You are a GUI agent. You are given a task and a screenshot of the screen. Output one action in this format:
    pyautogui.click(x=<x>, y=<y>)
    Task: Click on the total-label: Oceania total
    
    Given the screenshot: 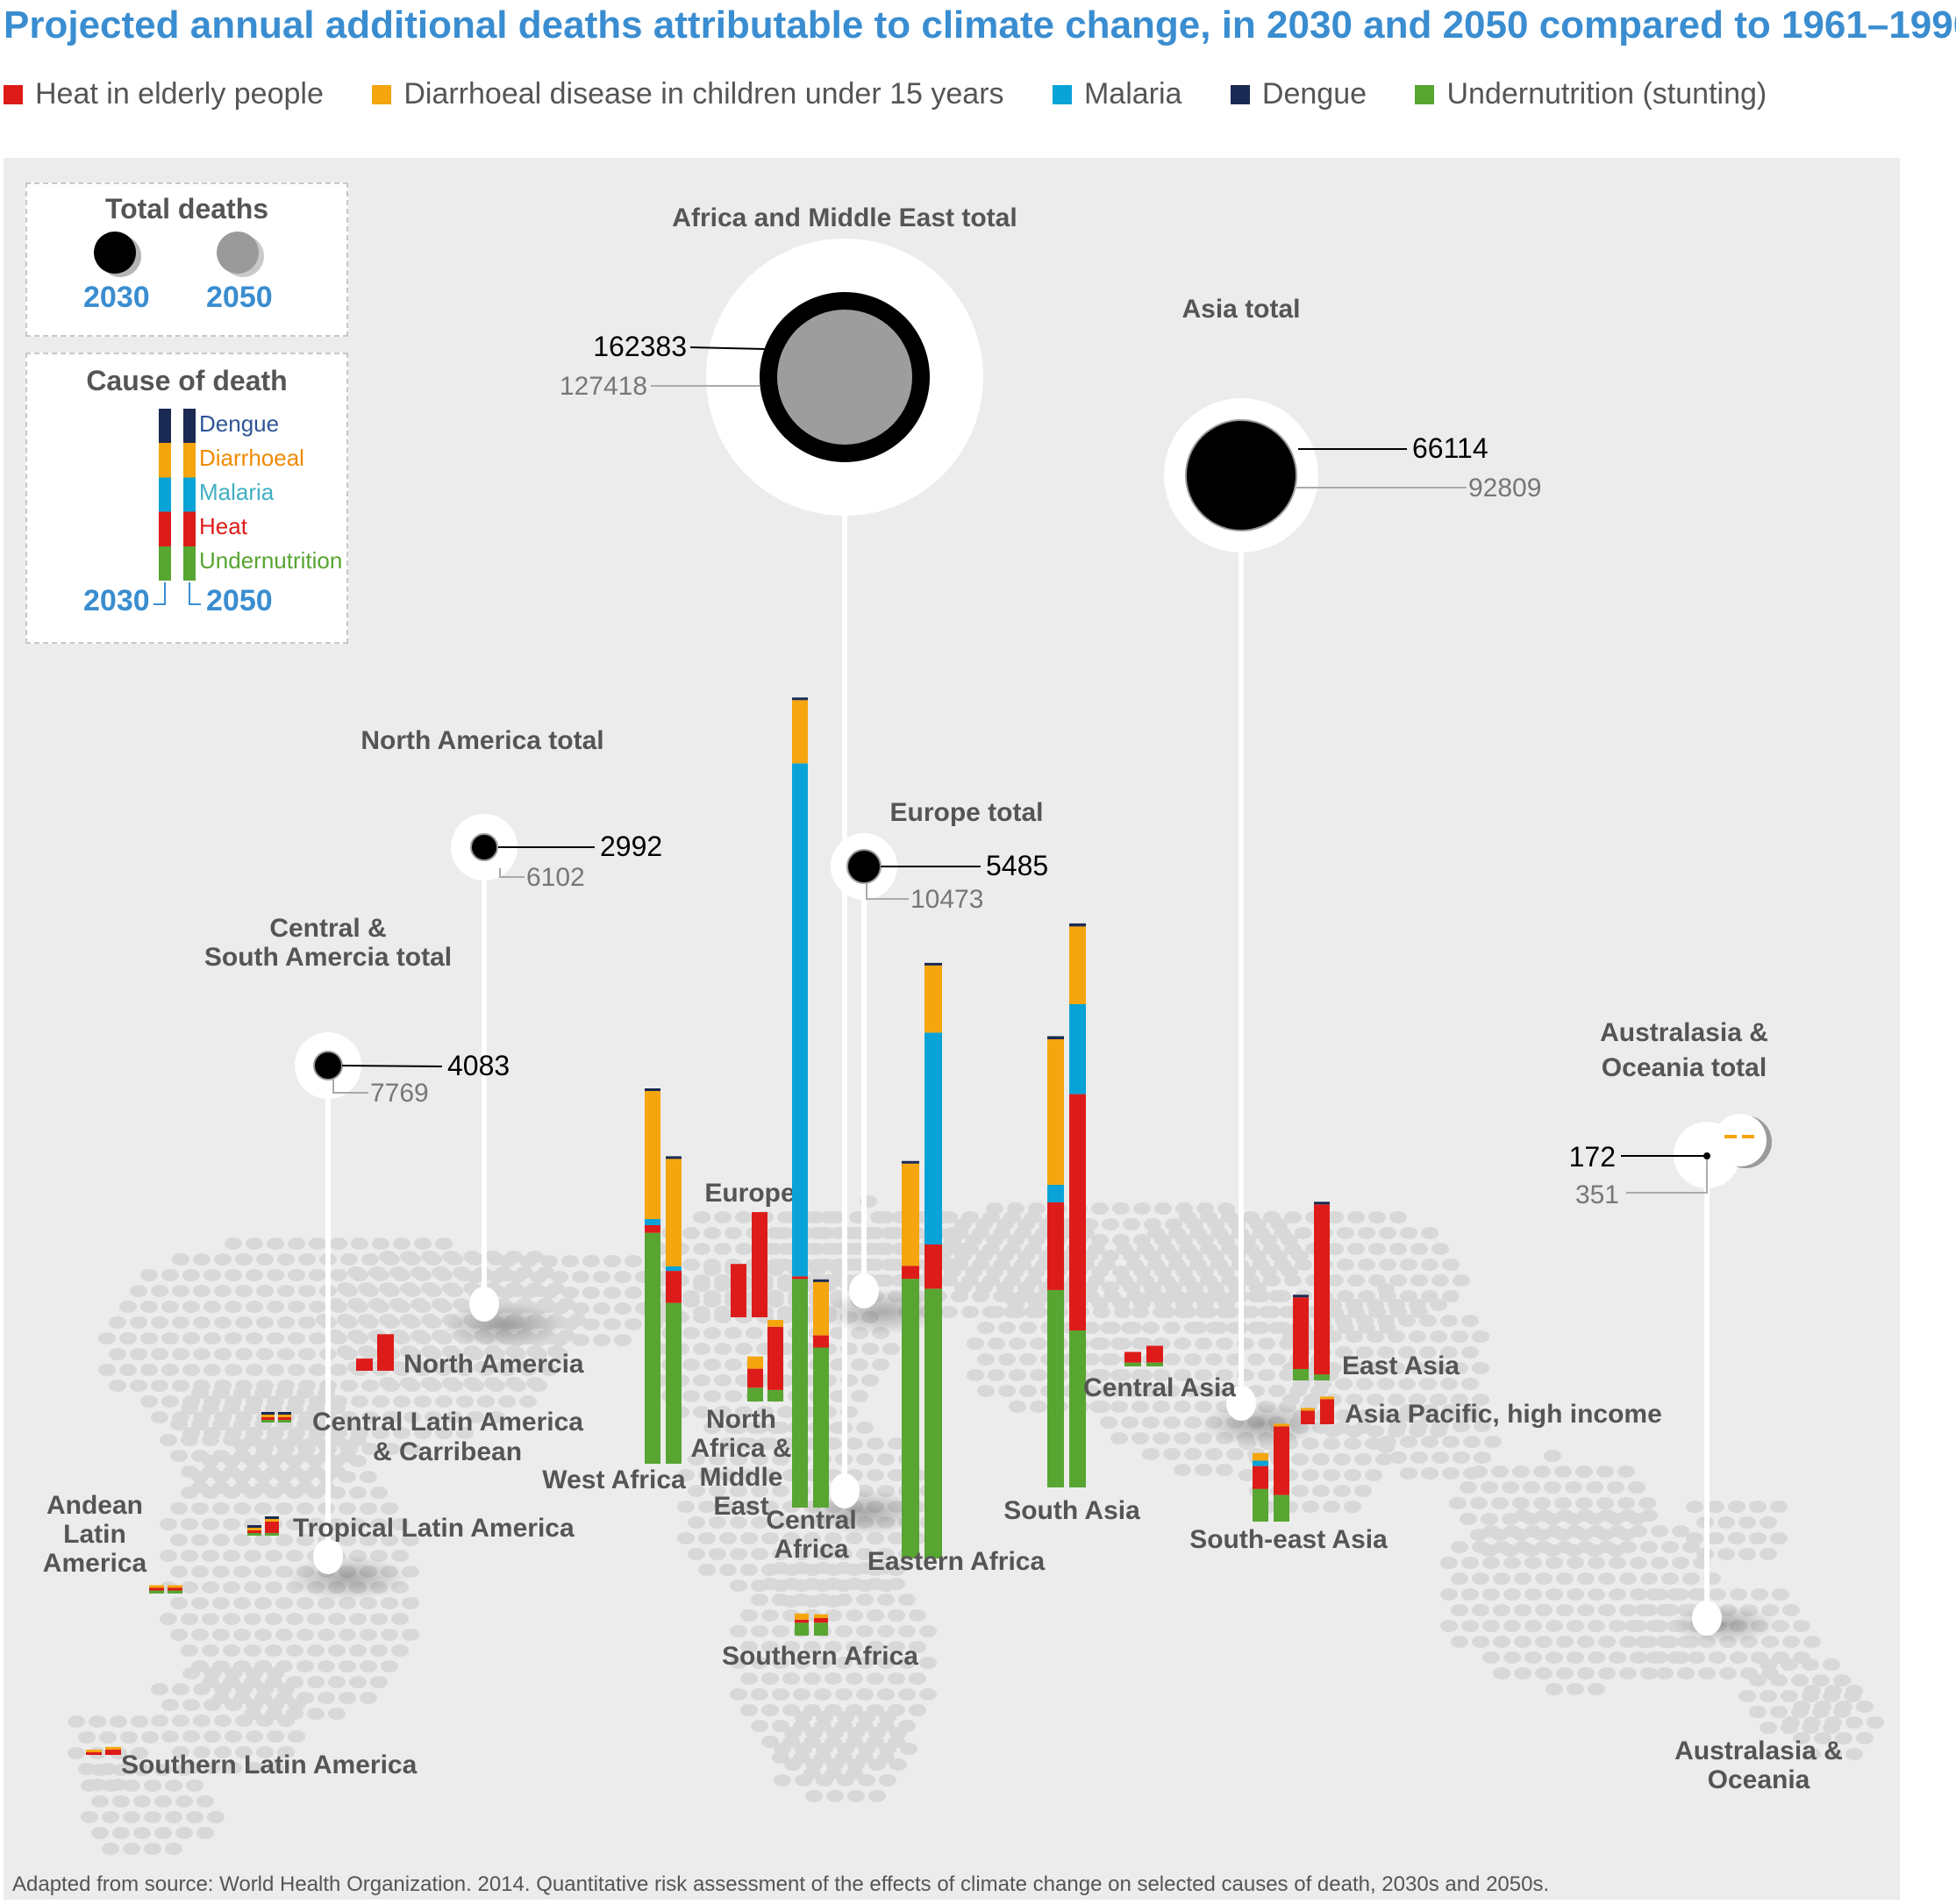 What is the action you would take?
    pyautogui.click(x=1684, y=1067)
    